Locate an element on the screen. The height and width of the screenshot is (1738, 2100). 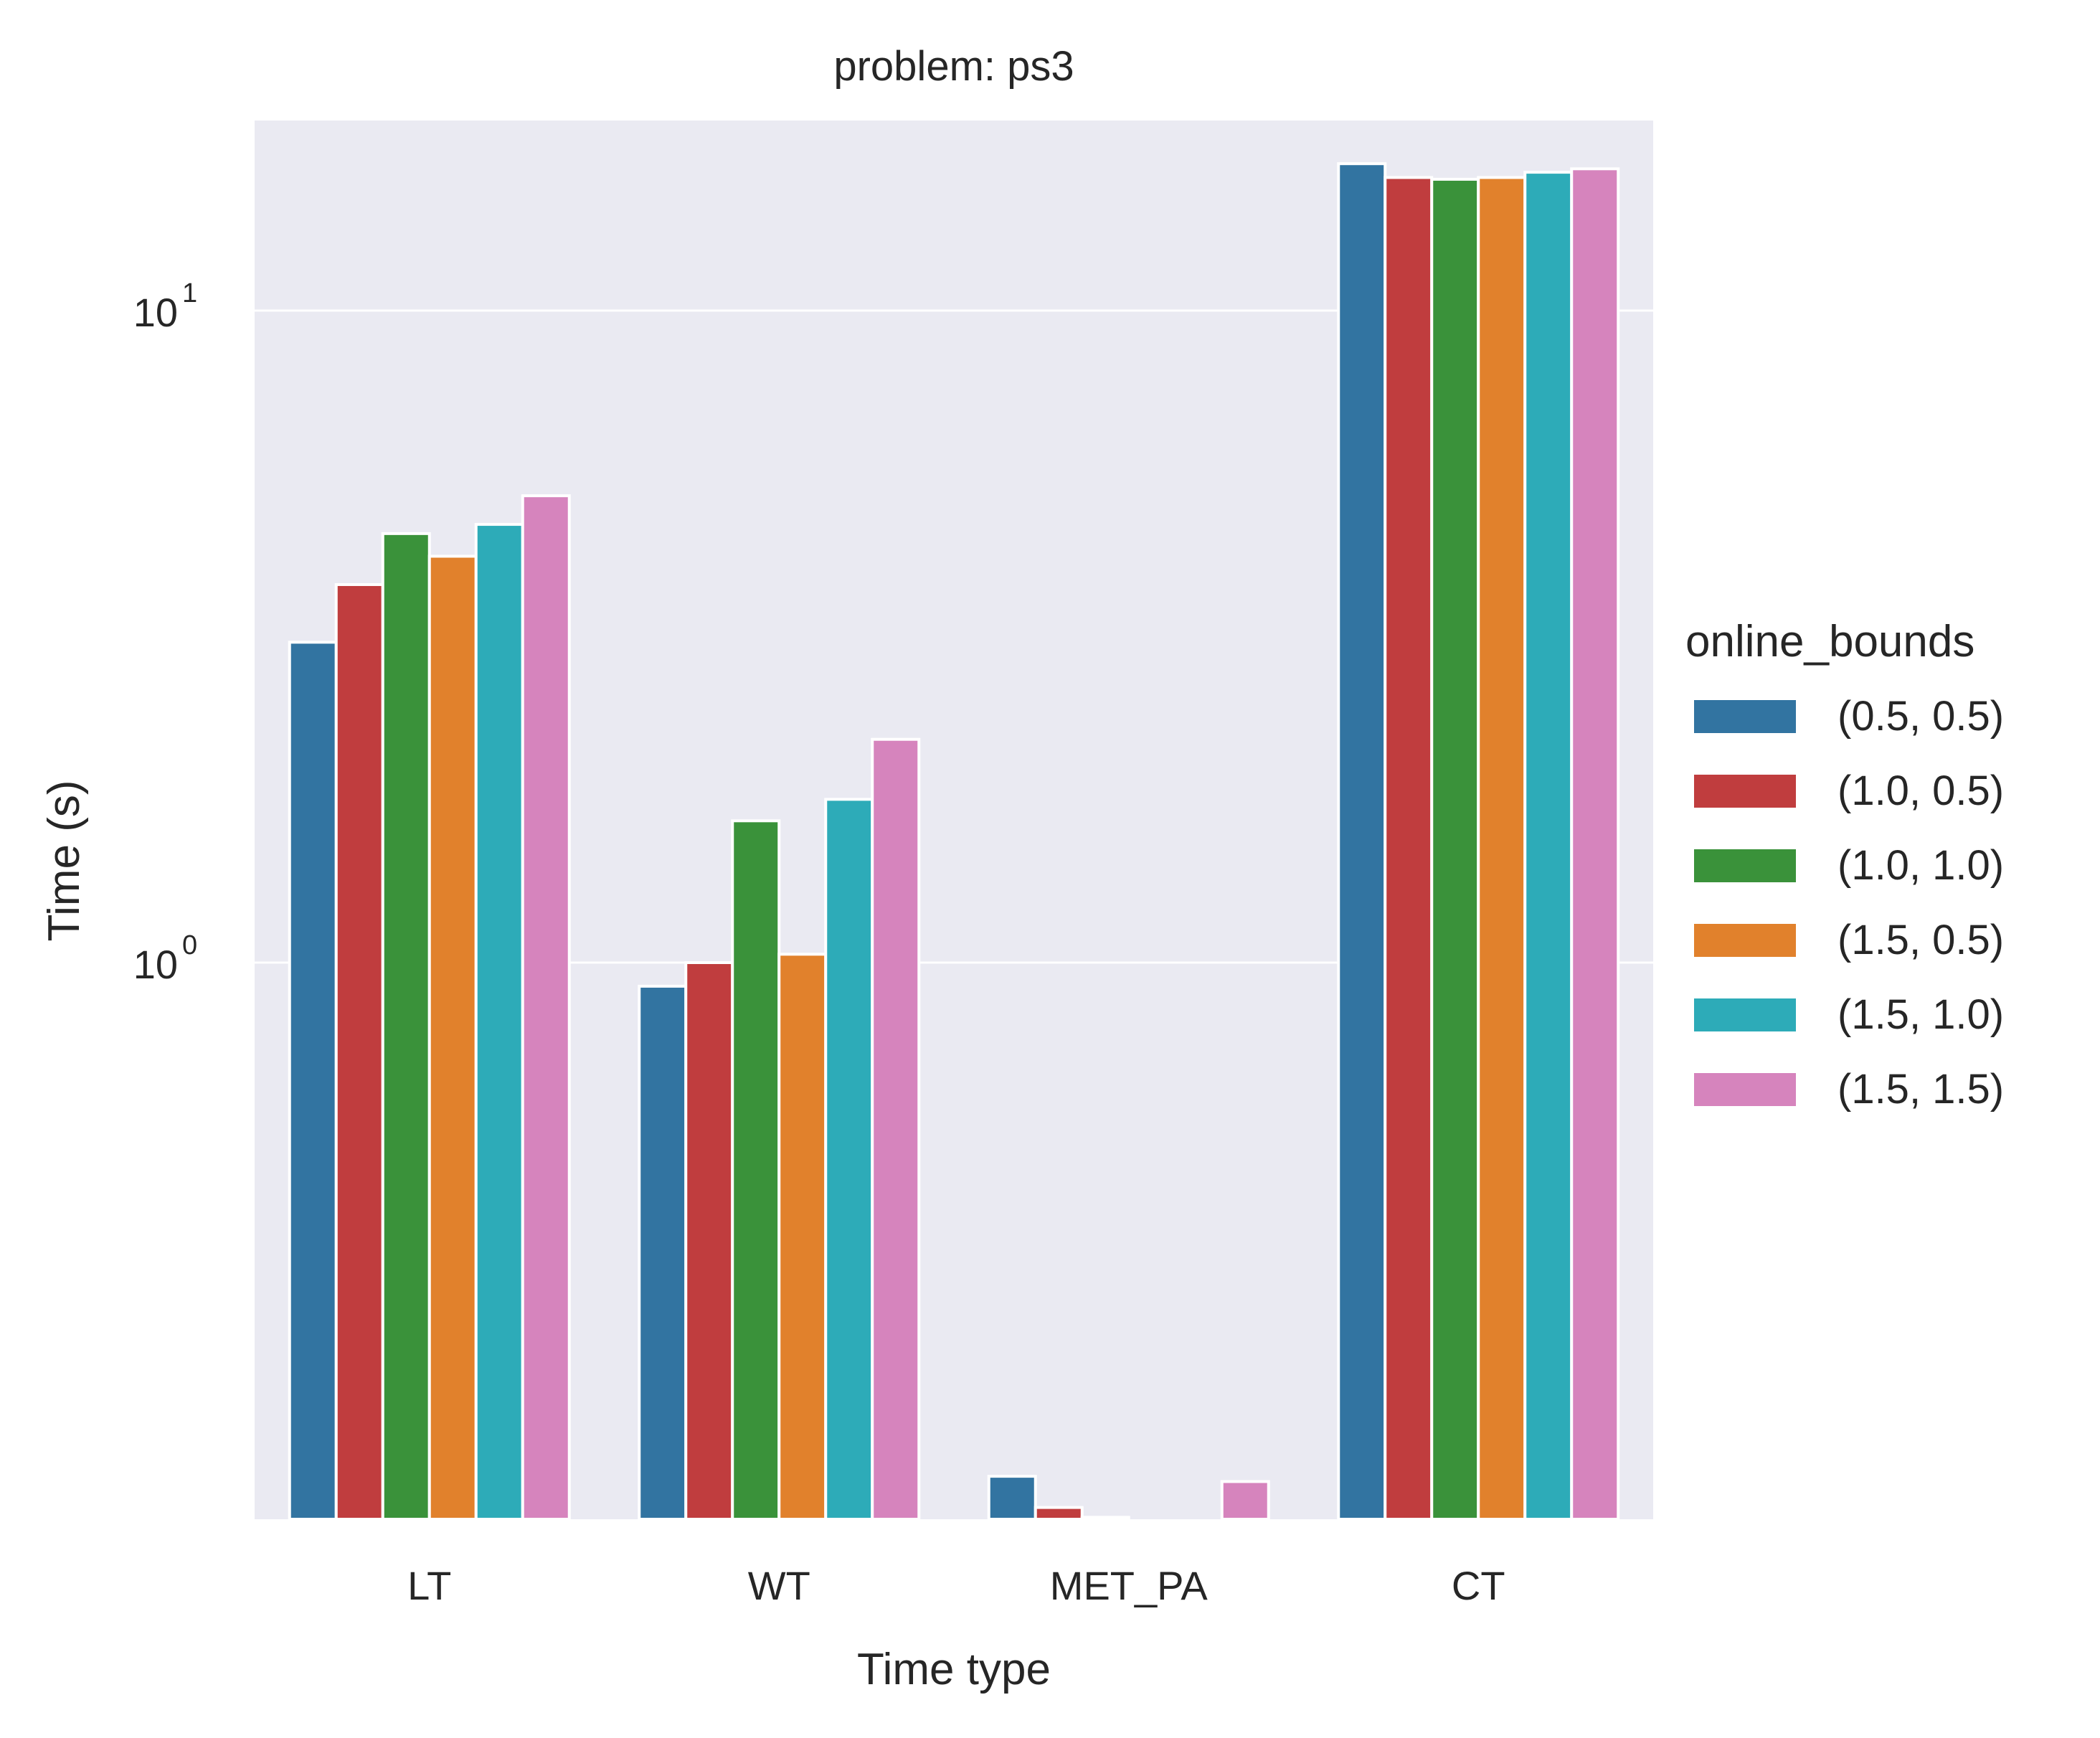
y-tick-exponent: 1 is located at coordinates (189, 293).